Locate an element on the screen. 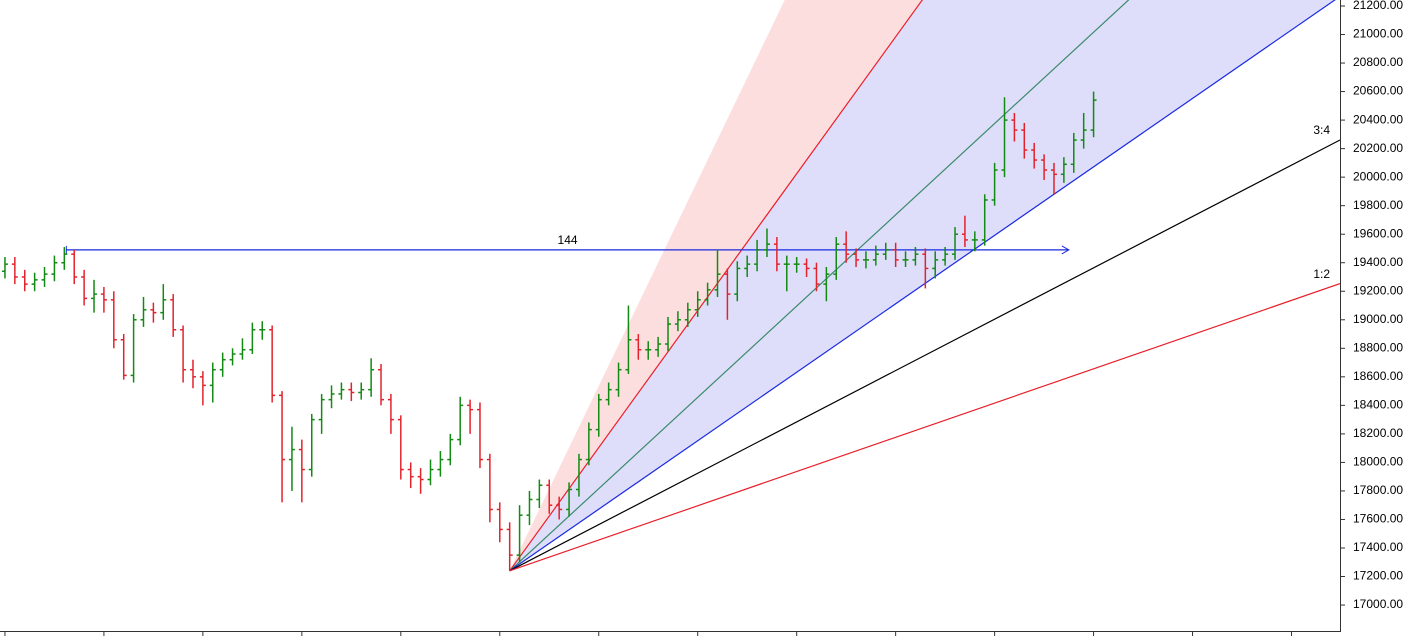  y-tick-label: 17400.00 is located at coordinates (1378, 547).